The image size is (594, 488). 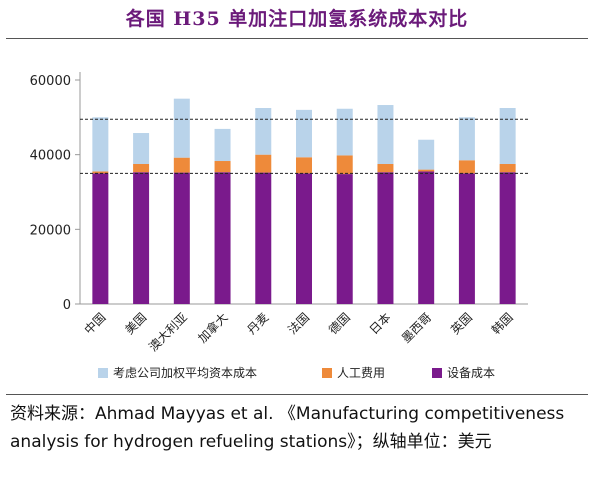 What do you see at coordinates (471, 373) in the screenshot?
I see `legend-label: 设备成本` at bounding box center [471, 373].